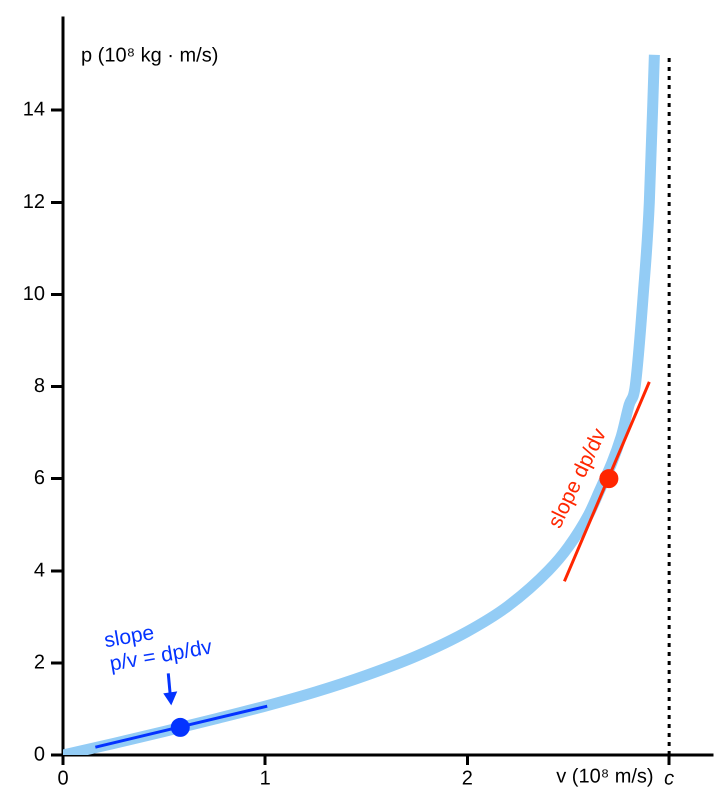 This screenshot has width=722, height=798. I want to click on y-tick-label: 2, so click(39, 662).